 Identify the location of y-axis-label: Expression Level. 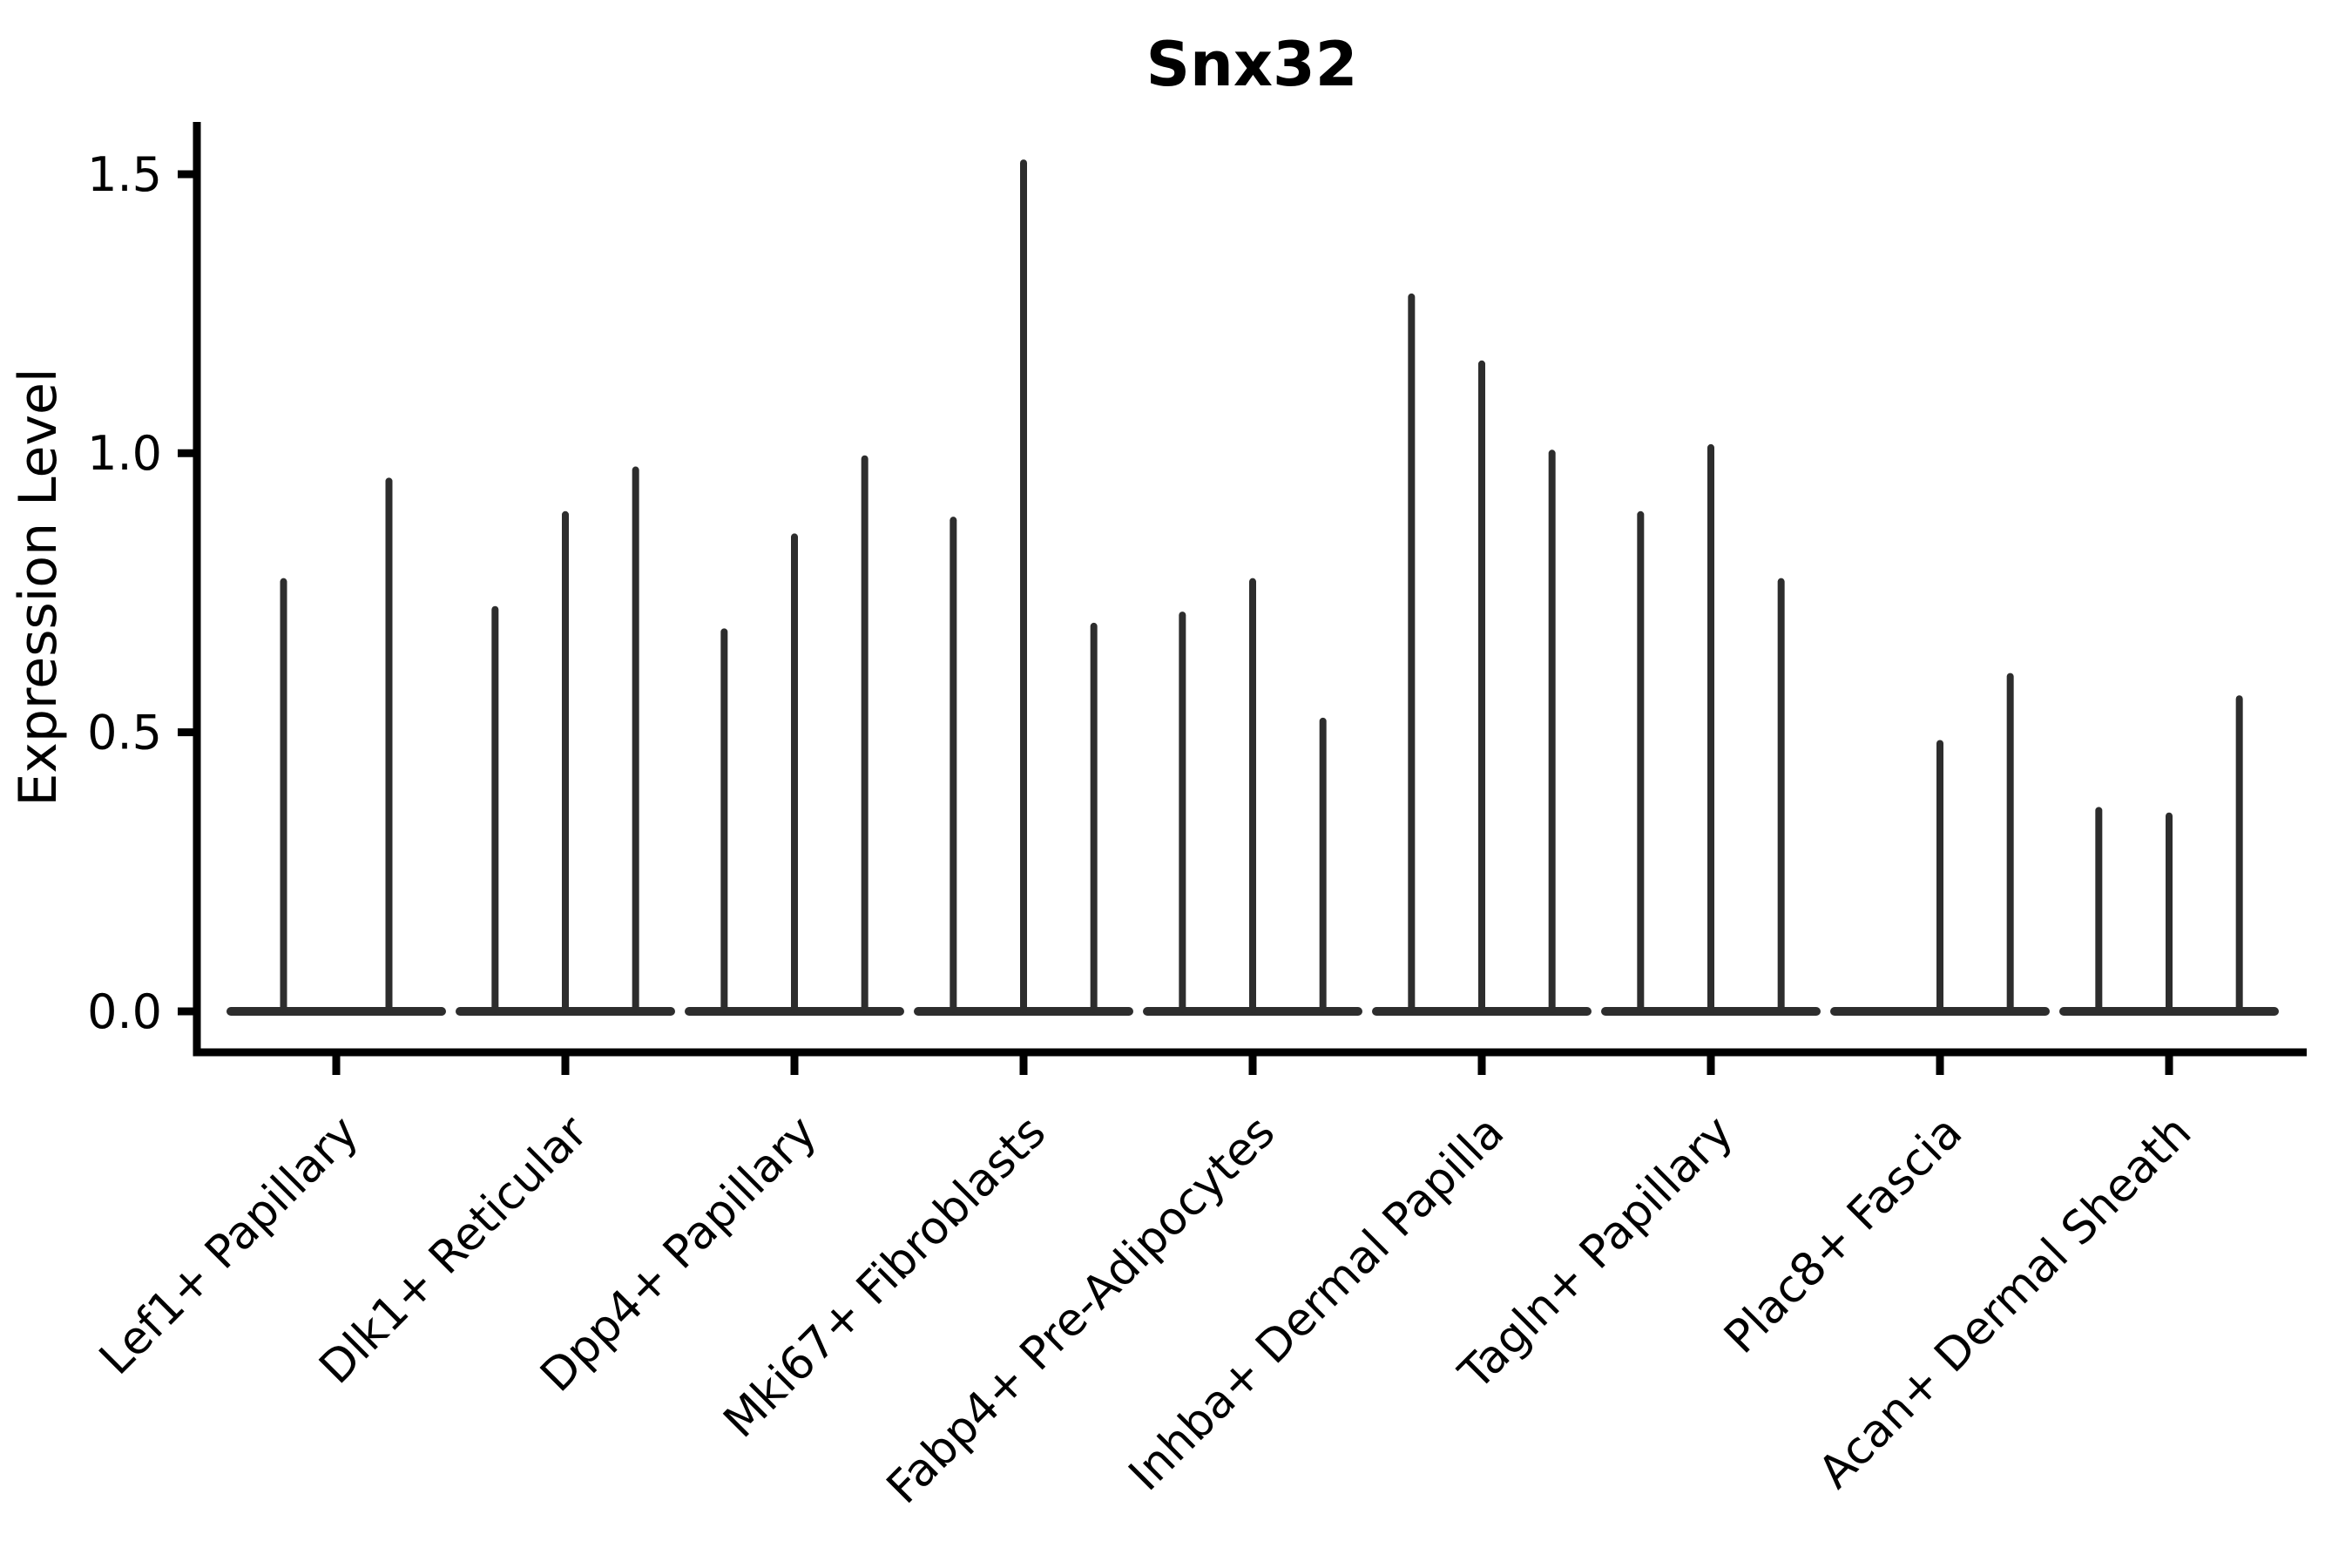
(38, 587).